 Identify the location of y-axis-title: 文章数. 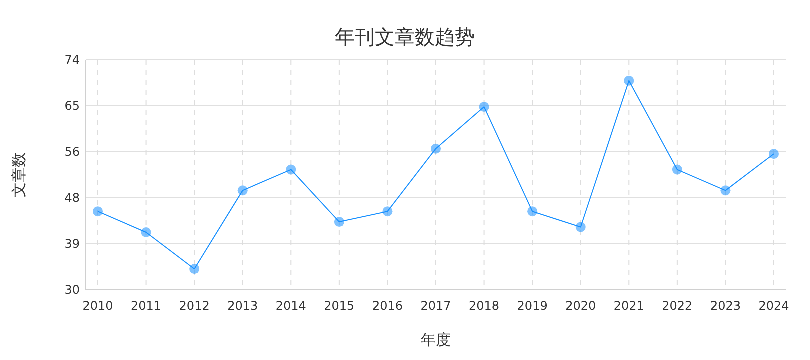
(19, 175).